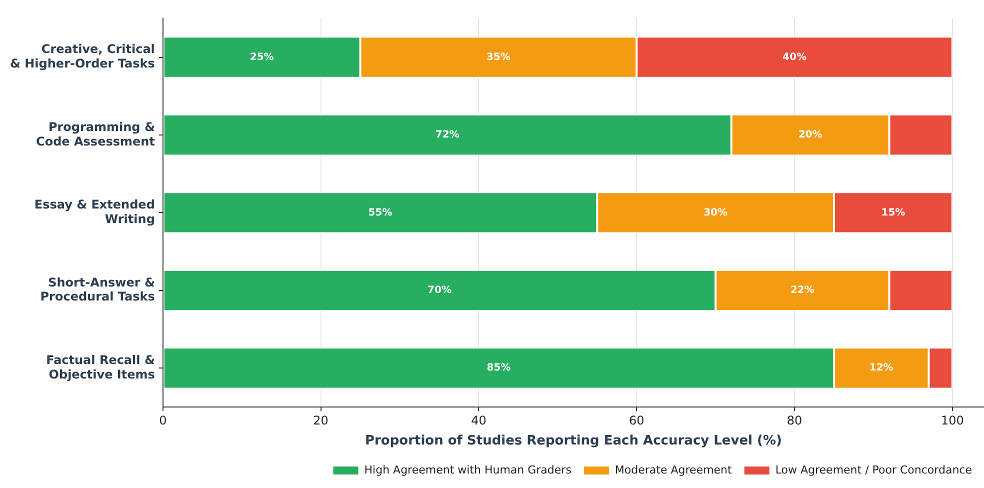 This screenshot has height=488, width=984. Describe the element at coordinates (498, 368) in the screenshot. I see `data-label: 85%` at that location.